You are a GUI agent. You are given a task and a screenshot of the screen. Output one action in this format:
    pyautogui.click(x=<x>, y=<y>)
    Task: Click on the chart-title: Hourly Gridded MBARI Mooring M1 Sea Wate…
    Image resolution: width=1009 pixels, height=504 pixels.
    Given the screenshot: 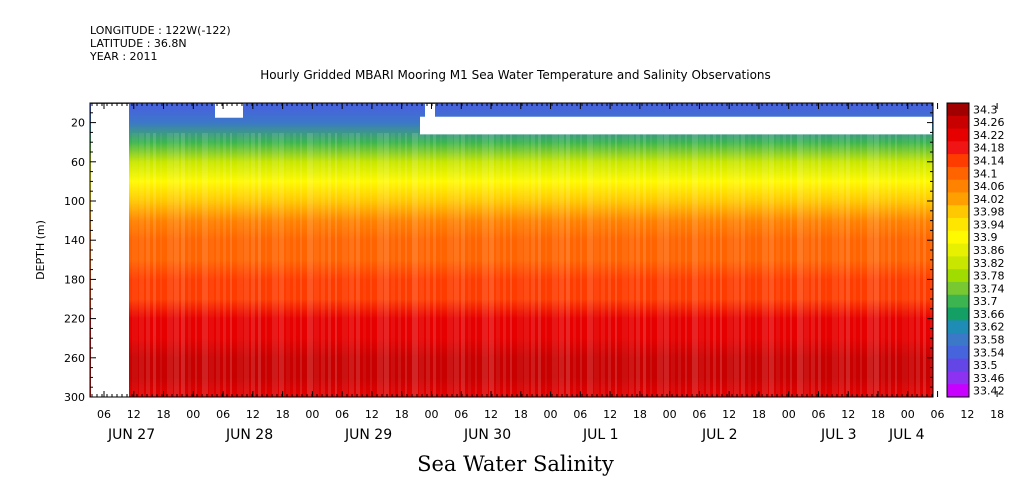 What is the action you would take?
    pyautogui.click(x=515, y=75)
    